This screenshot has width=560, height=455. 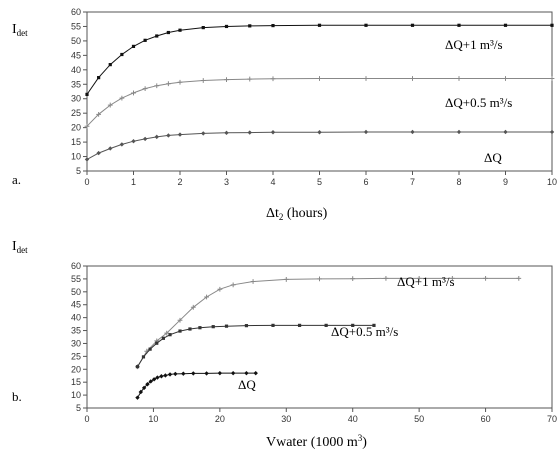 What do you see at coordinates (320, 416) in the screenshot?
I see `panel-b-x-axis: 0 10 20 30 40 50 60 70` at bounding box center [320, 416].